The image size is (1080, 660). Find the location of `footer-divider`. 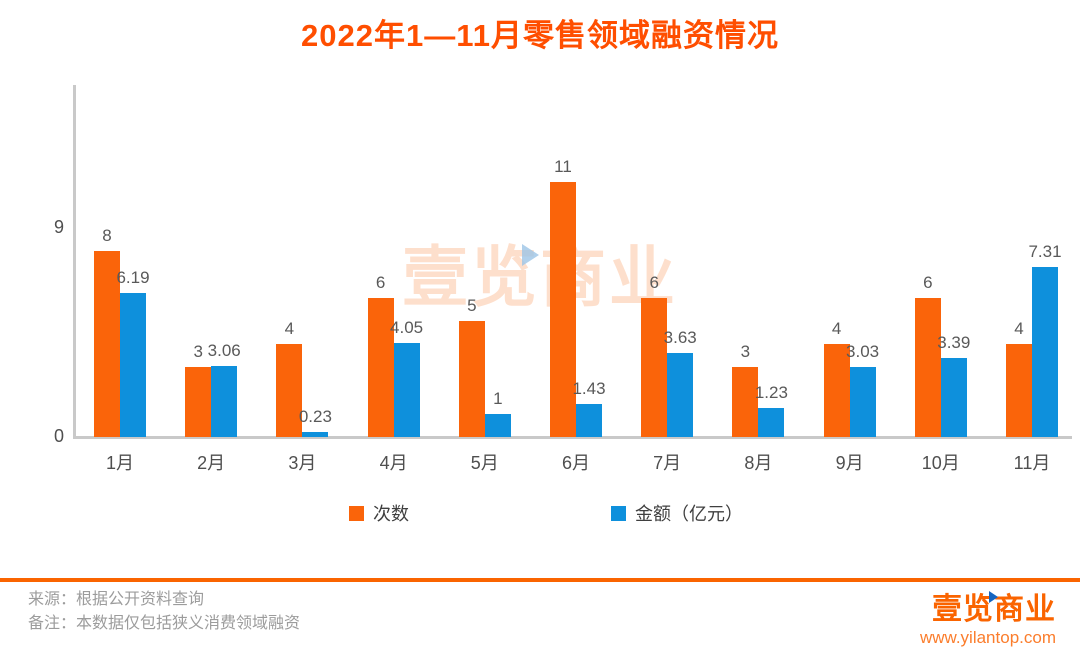

footer-divider is located at coordinates (540, 580).